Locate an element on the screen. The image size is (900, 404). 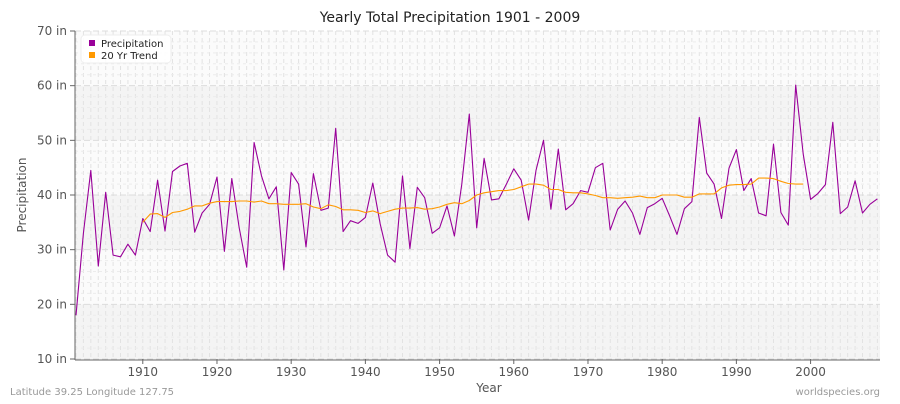
x-tick-label: 1920 is located at coordinates (217, 372).